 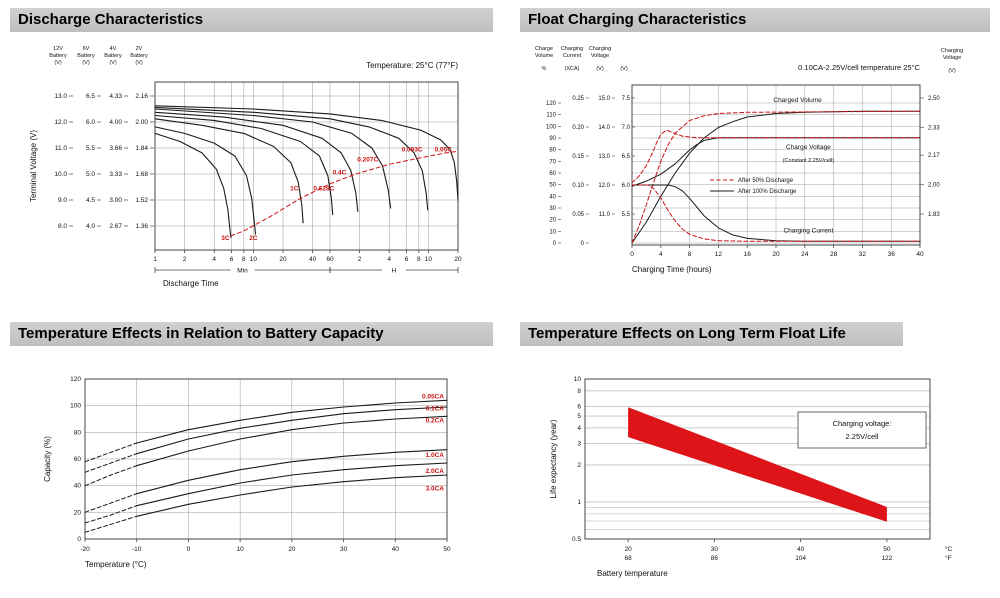 What do you see at coordinates (949, 549) in the screenshot?
I see `x-unit-celsius: °C` at bounding box center [949, 549].